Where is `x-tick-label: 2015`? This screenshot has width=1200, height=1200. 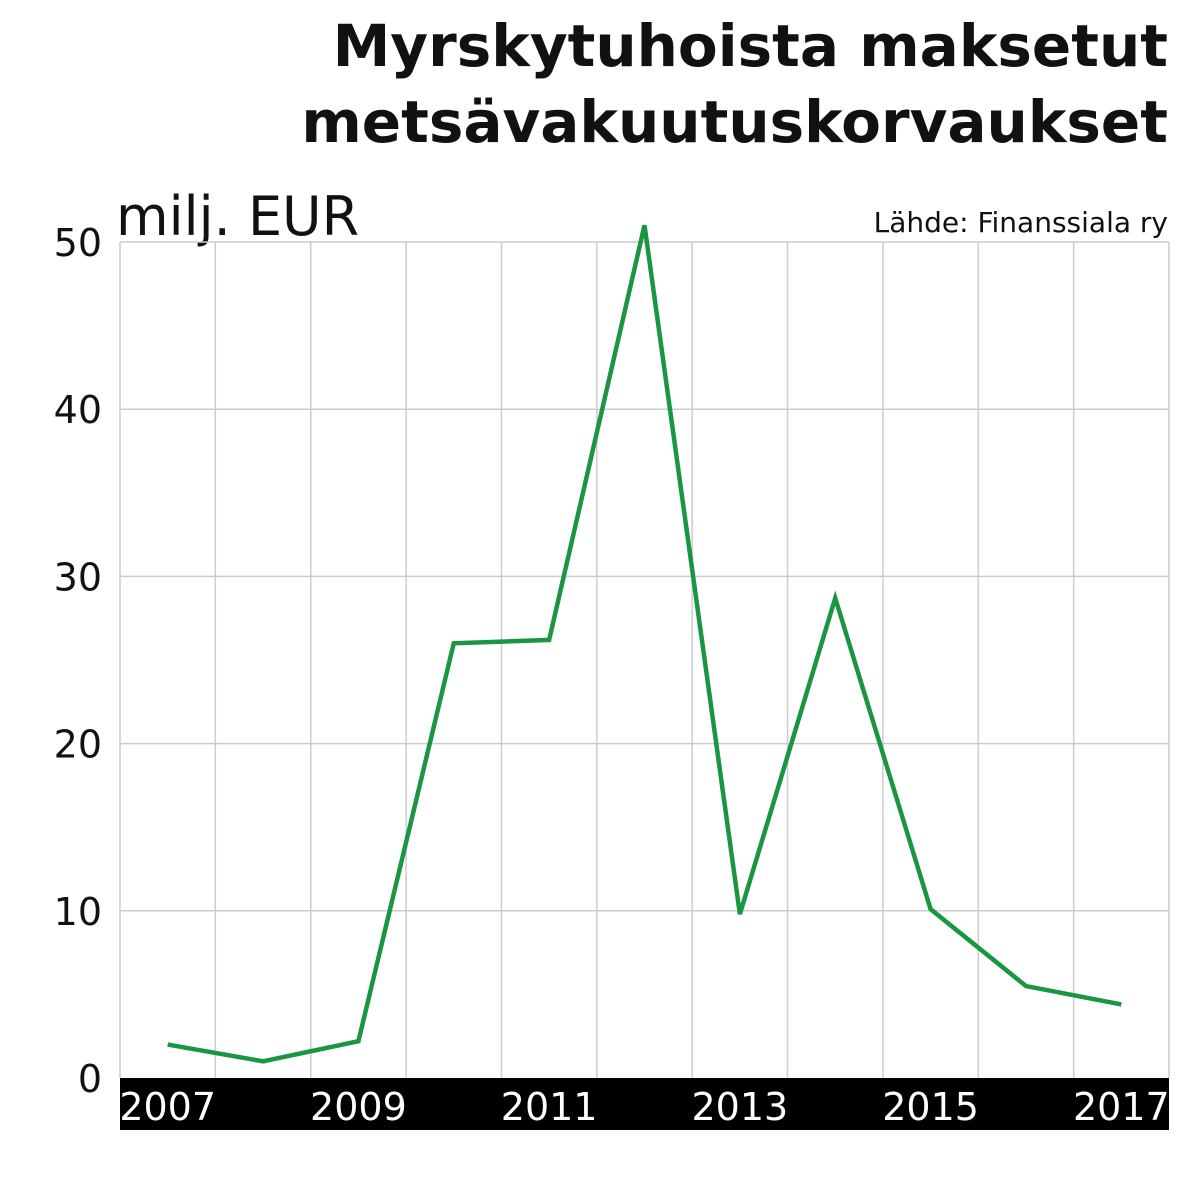 x-tick-label: 2015 is located at coordinates (930, 1107).